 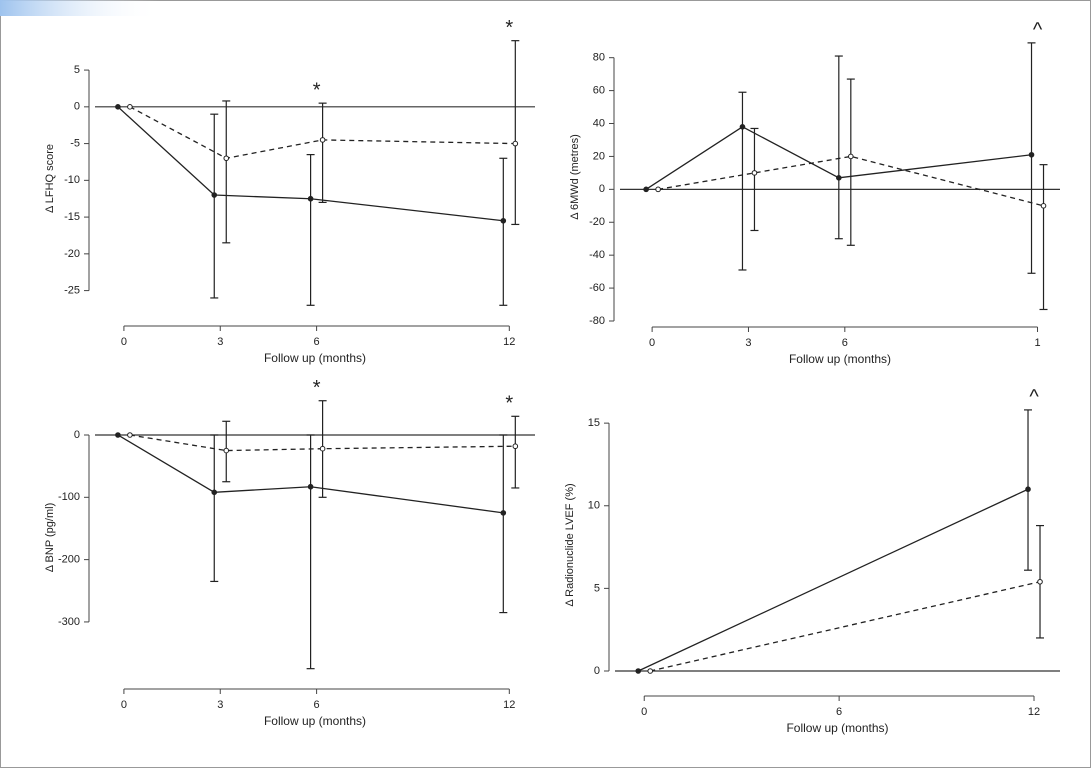 I want to click on y-axis-label: Δ BNP (pg/ml), so click(x=50, y=538).